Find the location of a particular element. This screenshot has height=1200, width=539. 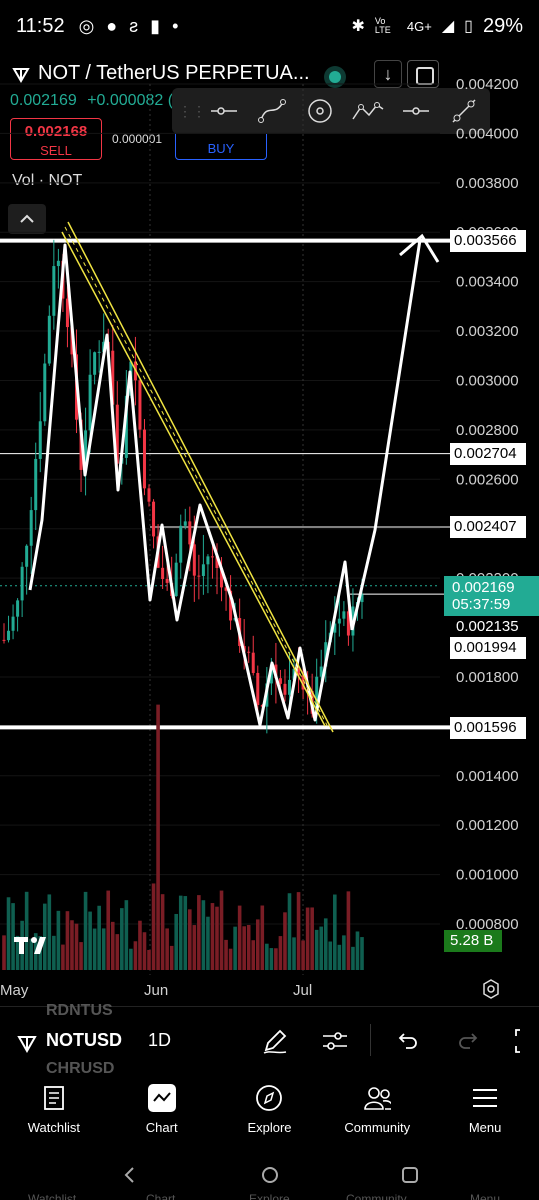

sell-button: 0.002168 SELL is located at coordinates (56, 139).